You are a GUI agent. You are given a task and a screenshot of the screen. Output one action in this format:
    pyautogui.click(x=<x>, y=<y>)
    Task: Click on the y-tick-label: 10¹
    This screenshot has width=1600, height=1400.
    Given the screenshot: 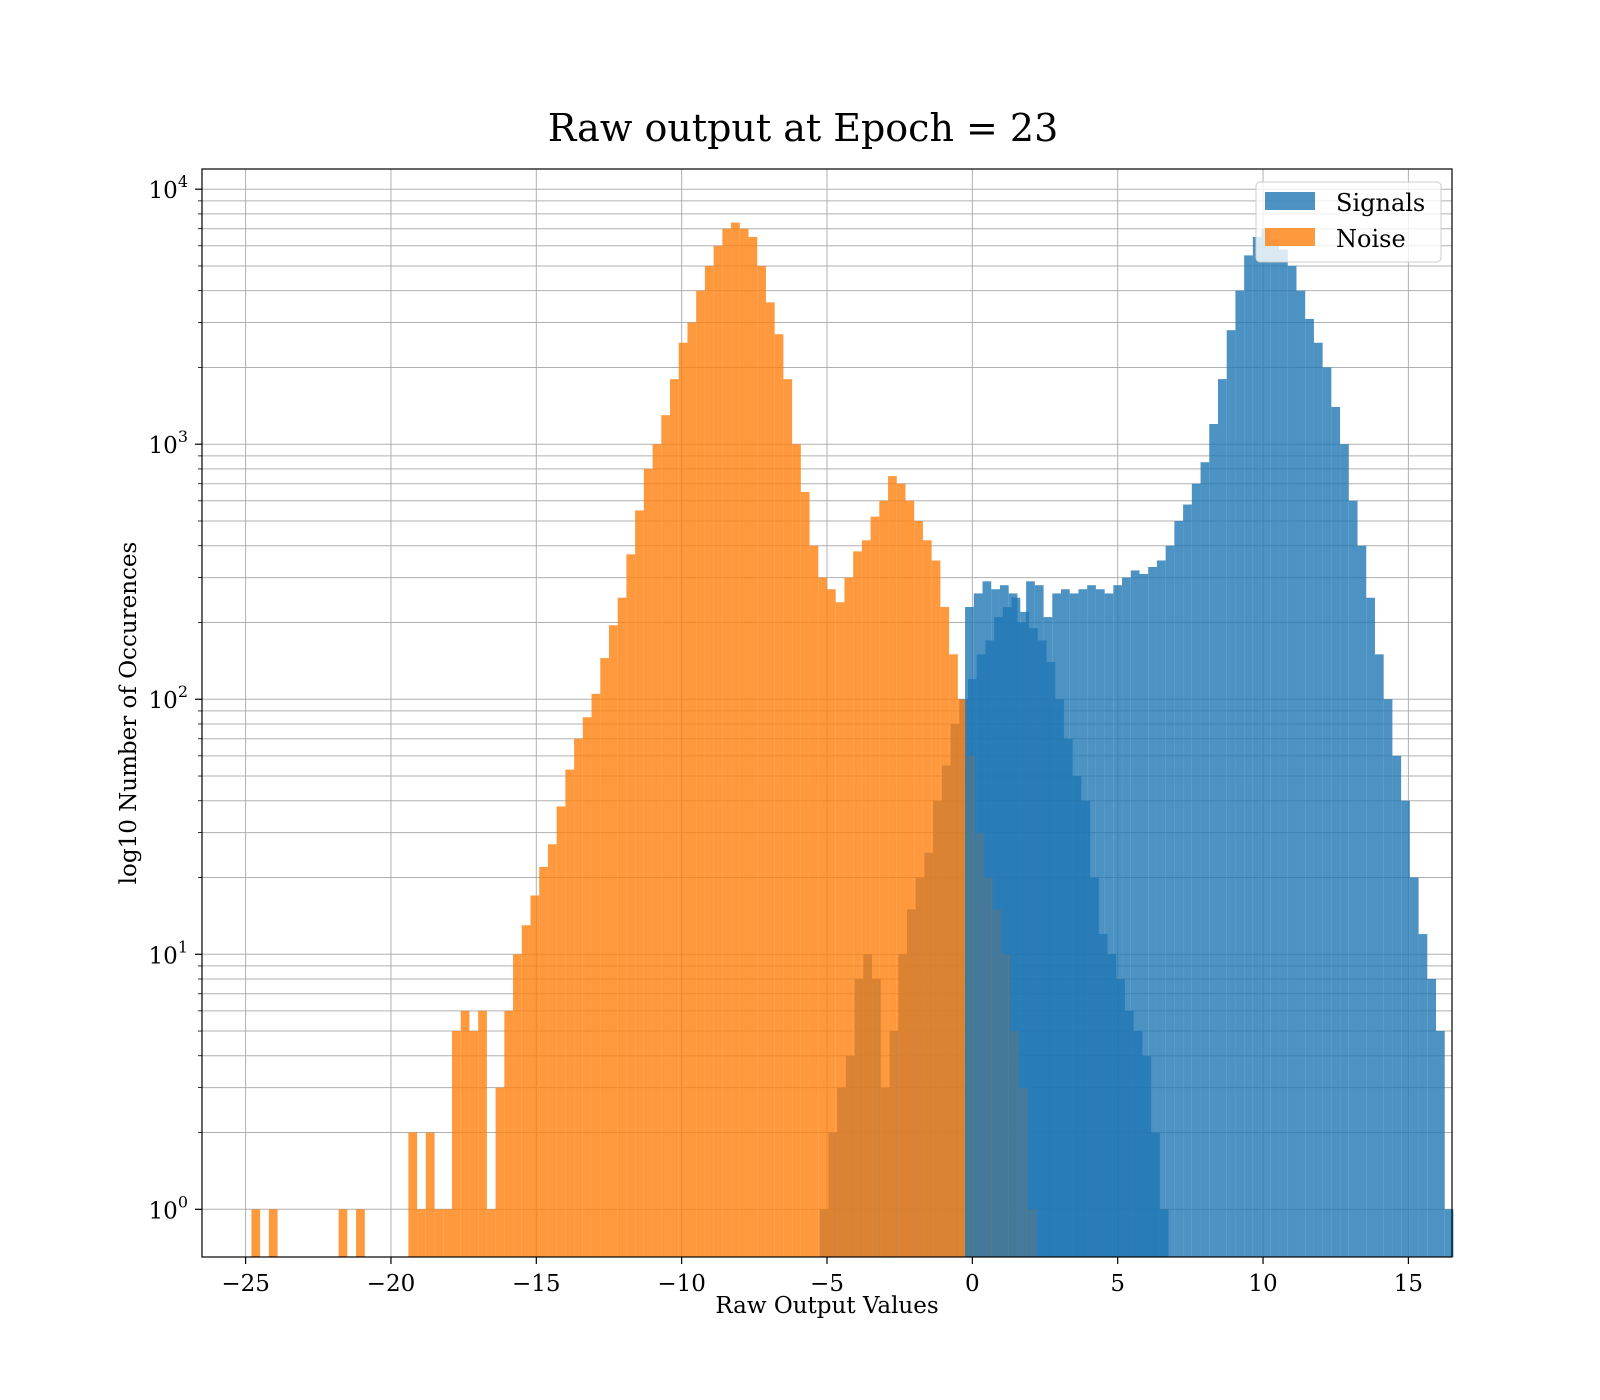 What is the action you would take?
    pyautogui.click(x=168, y=953)
    